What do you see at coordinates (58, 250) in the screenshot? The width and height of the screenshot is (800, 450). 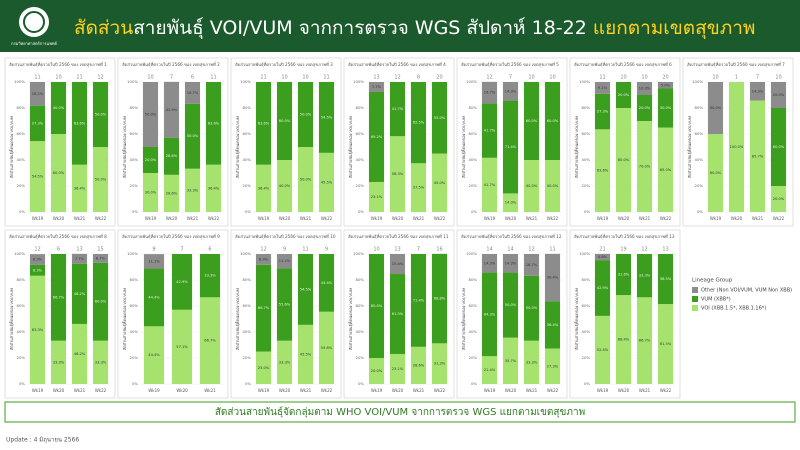 I see `count-label: 6` at bounding box center [58, 250].